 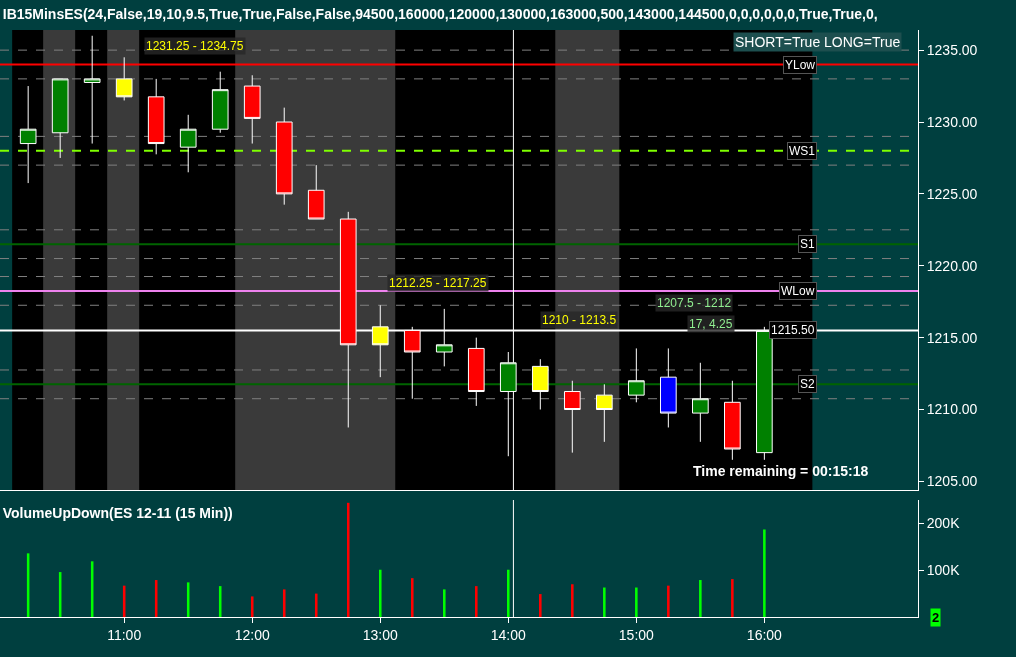 What do you see at coordinates (438, 283) in the screenshot?
I see `annotation: 1212.25 - 1217.25` at bounding box center [438, 283].